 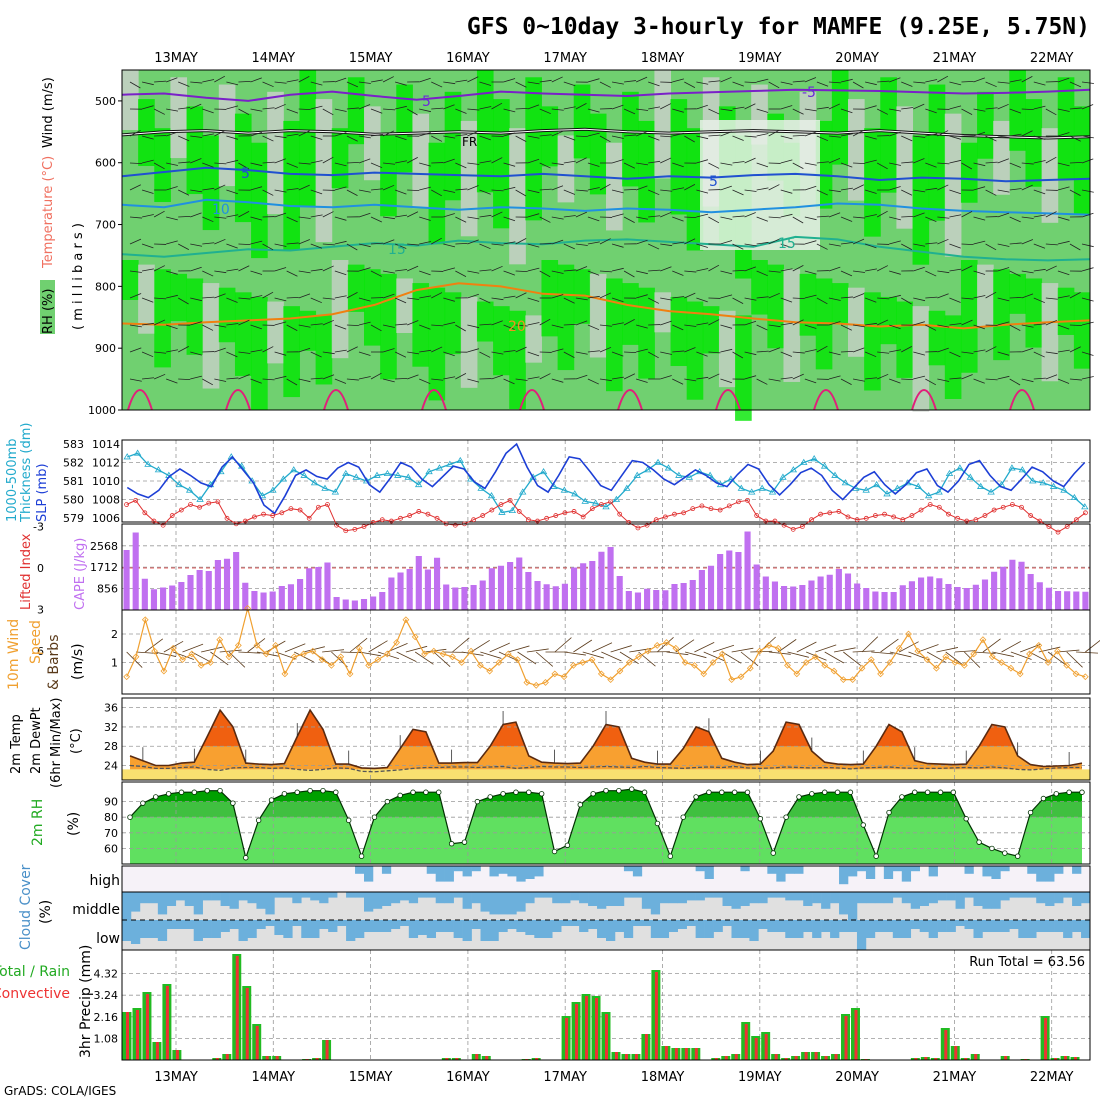 What do you see at coordinates (105, 101) in the screenshot?
I see `tick-label: 500` at bounding box center [105, 101].